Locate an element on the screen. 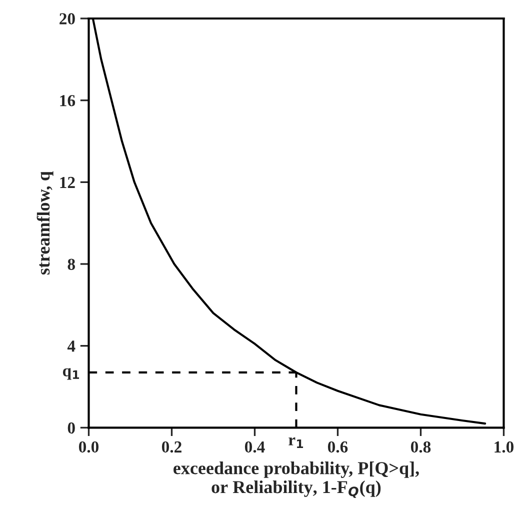 This screenshot has height=528, width=522. ref-line-label: r$_{1}$ is located at coordinates (296, 442).